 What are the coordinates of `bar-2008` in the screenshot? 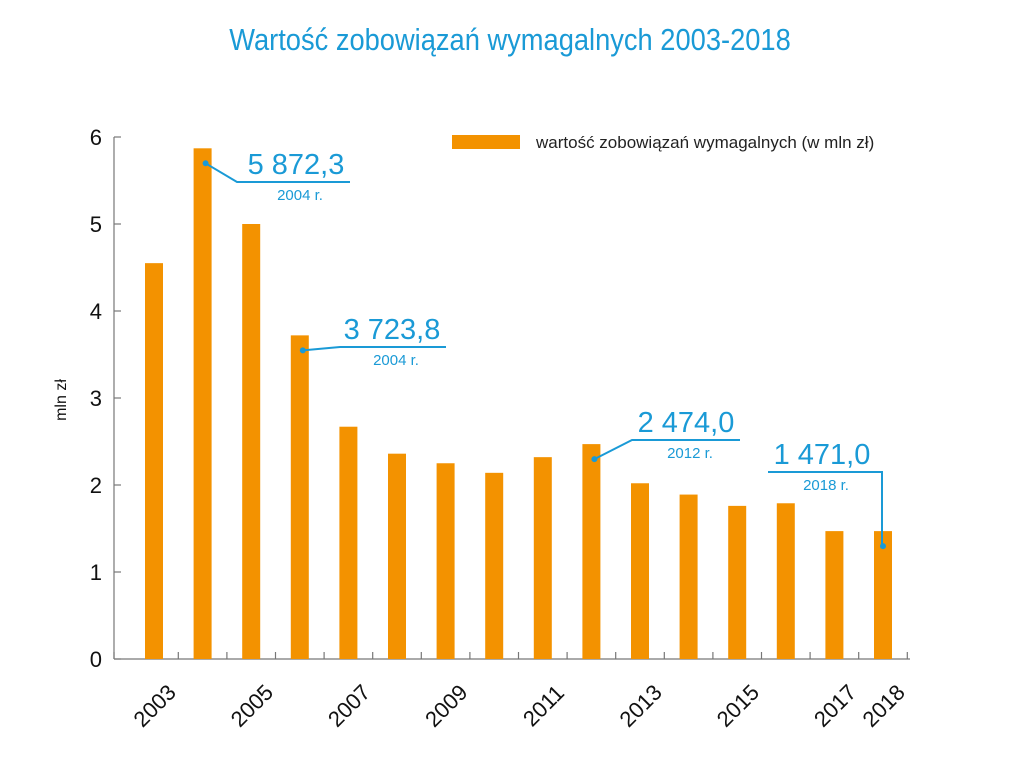 It's located at (397, 556).